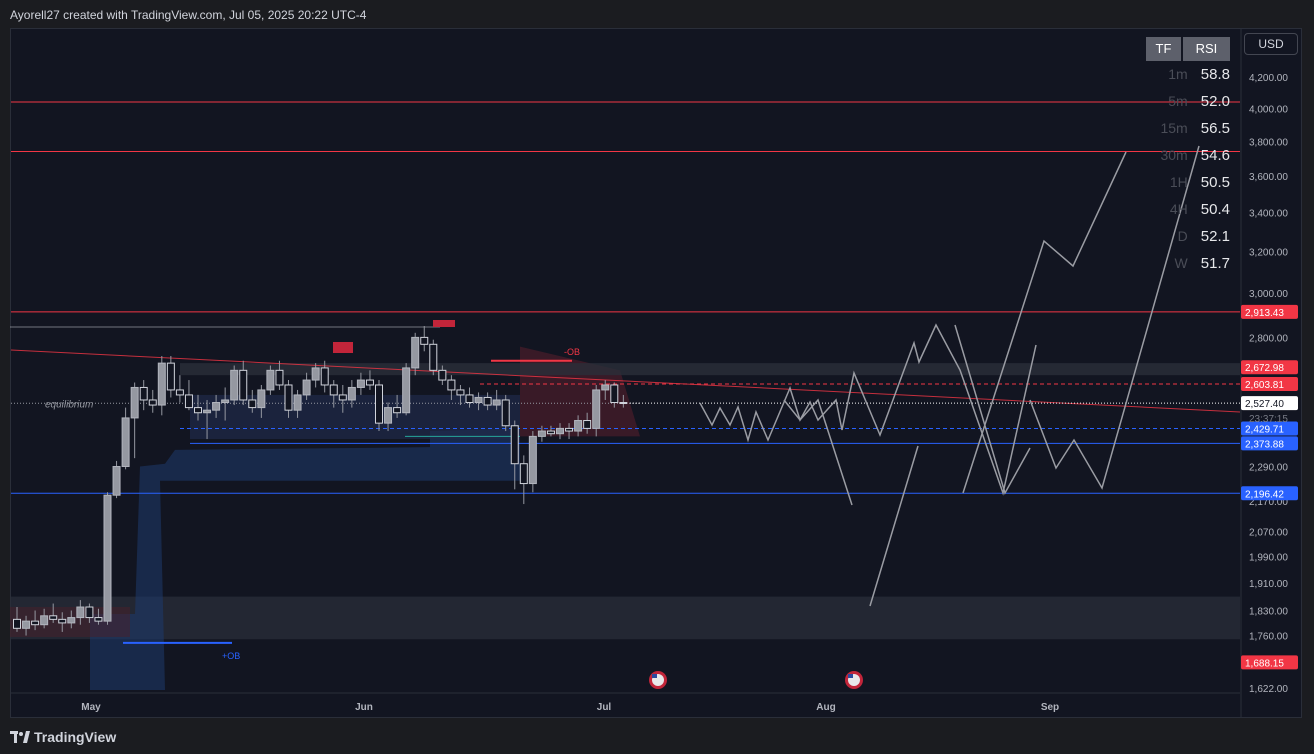 The image size is (1314, 754). Describe the element at coordinates (1181, 263) in the screenshot. I see `rsi-tf: W` at that location.